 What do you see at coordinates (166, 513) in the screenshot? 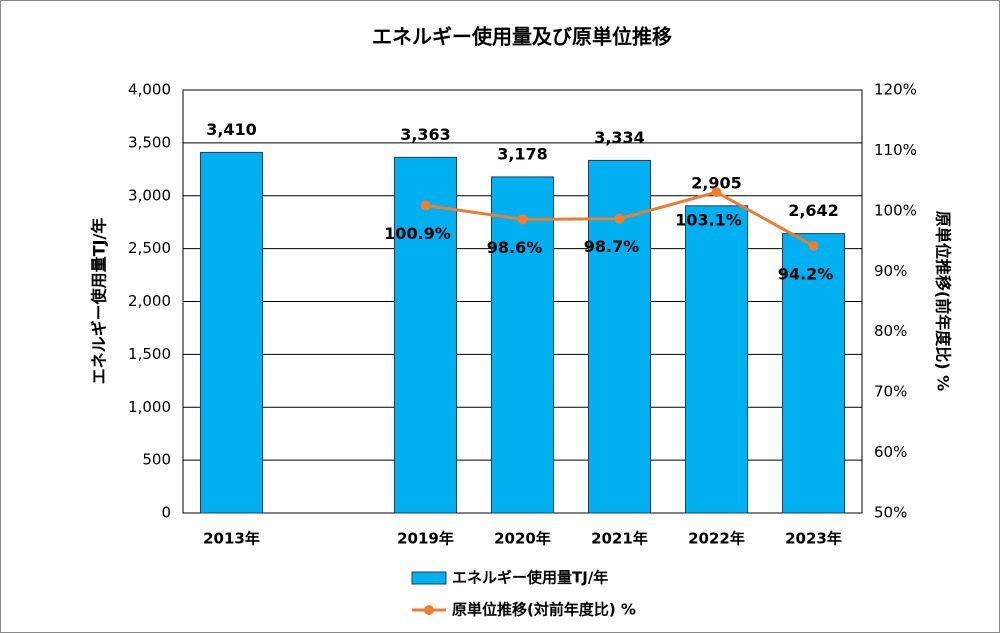
I see `y-tick-label: 0` at bounding box center [166, 513].